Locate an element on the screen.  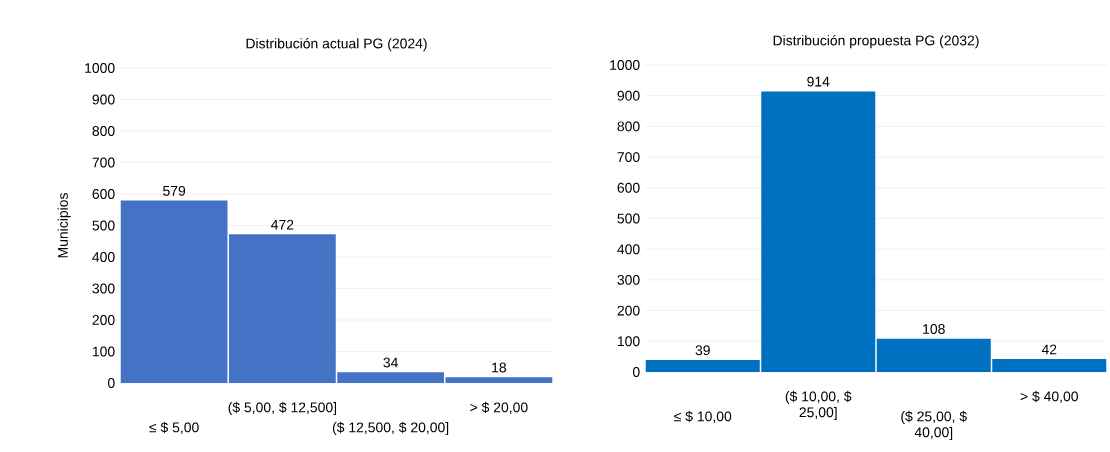
data-label: 472 is located at coordinates (282, 224).